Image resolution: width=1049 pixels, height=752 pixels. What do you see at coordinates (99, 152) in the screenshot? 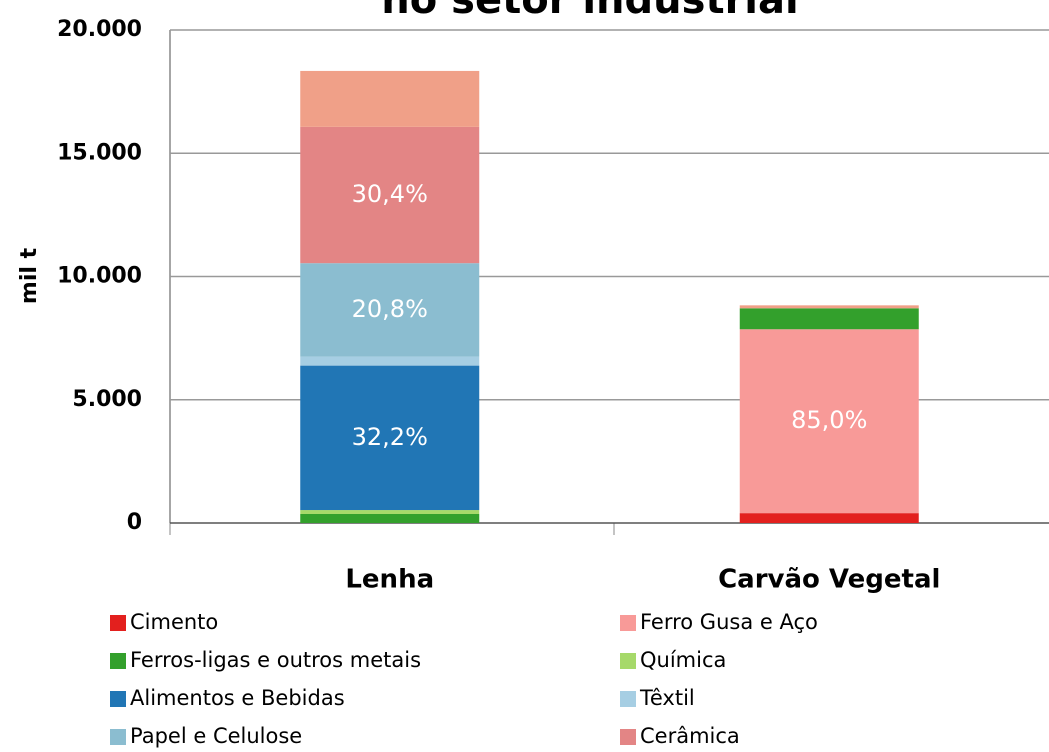
I see `y-tick-label: 15.000` at bounding box center [99, 152].